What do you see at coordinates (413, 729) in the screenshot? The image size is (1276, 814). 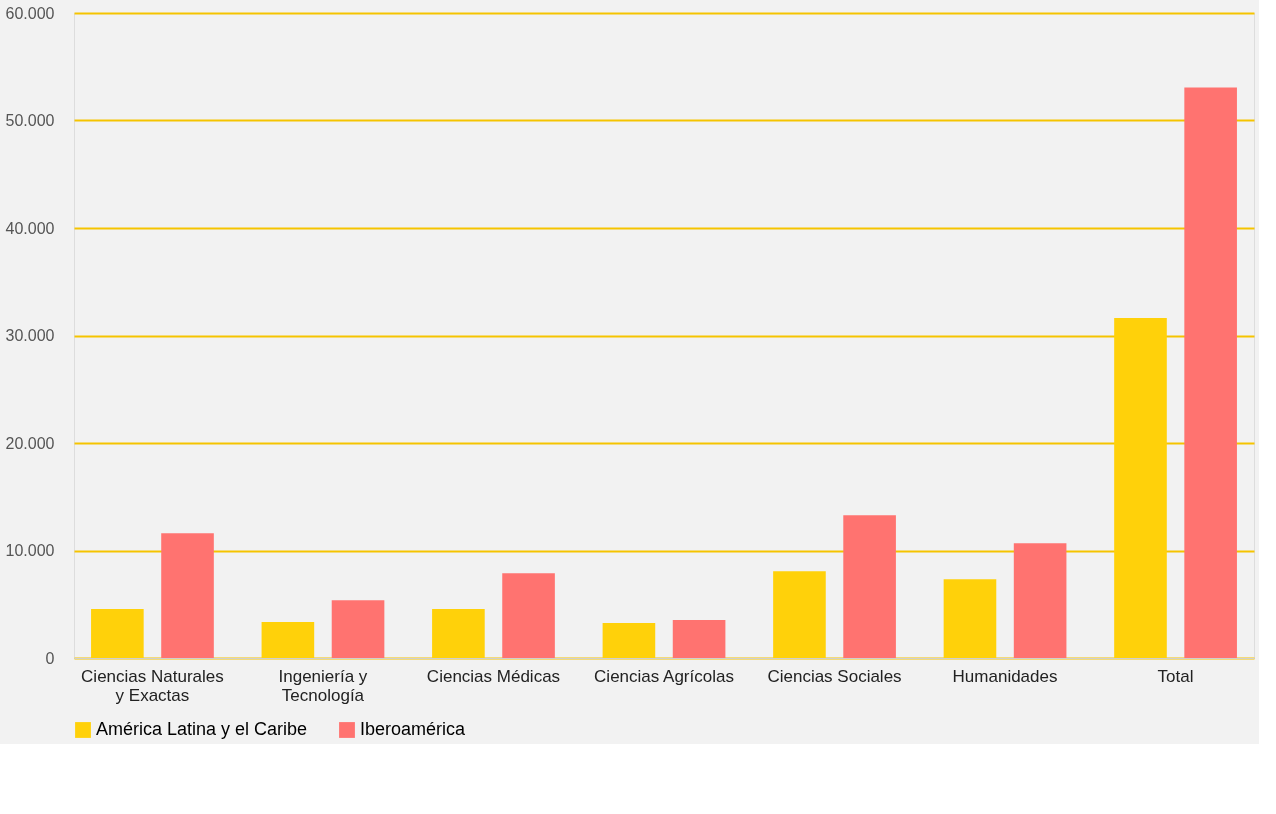 I see `legend-label: Iberoamérica` at bounding box center [413, 729].